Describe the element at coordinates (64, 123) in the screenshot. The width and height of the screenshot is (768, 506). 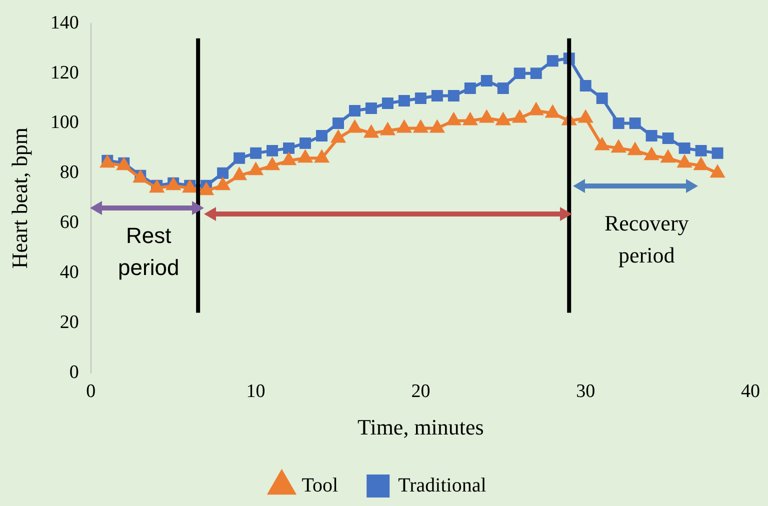
I see `y-tick-label: 100` at that location.